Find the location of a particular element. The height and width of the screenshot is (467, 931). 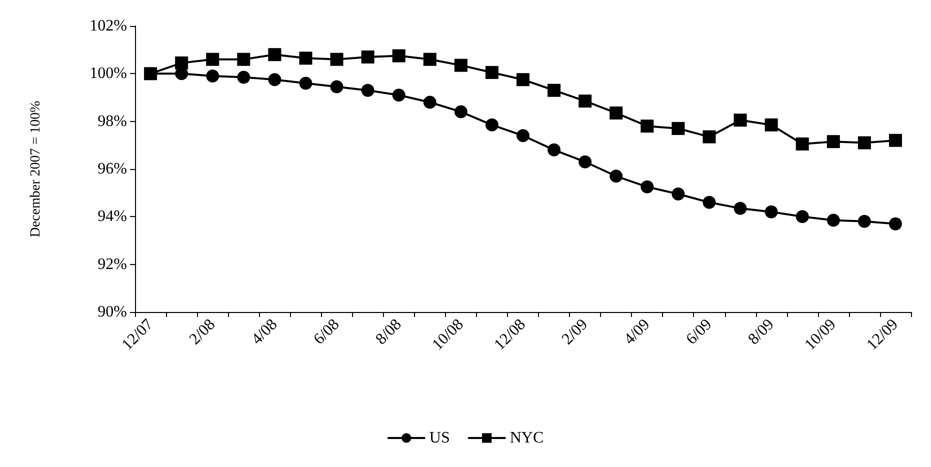

x-tick-label: 4/09 is located at coordinates (637, 332).